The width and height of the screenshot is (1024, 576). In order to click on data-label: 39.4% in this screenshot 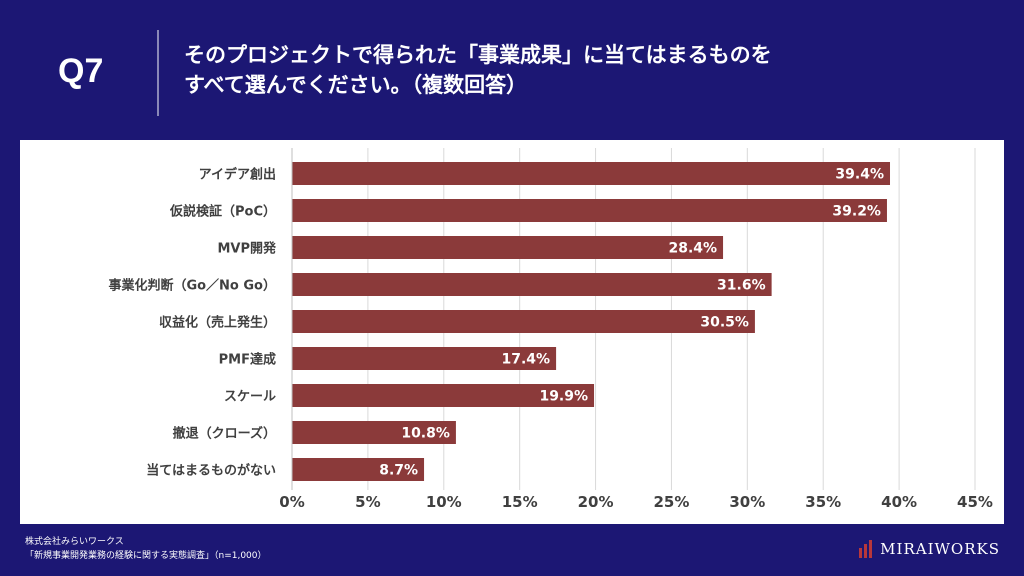, I will do `click(859, 175)`.